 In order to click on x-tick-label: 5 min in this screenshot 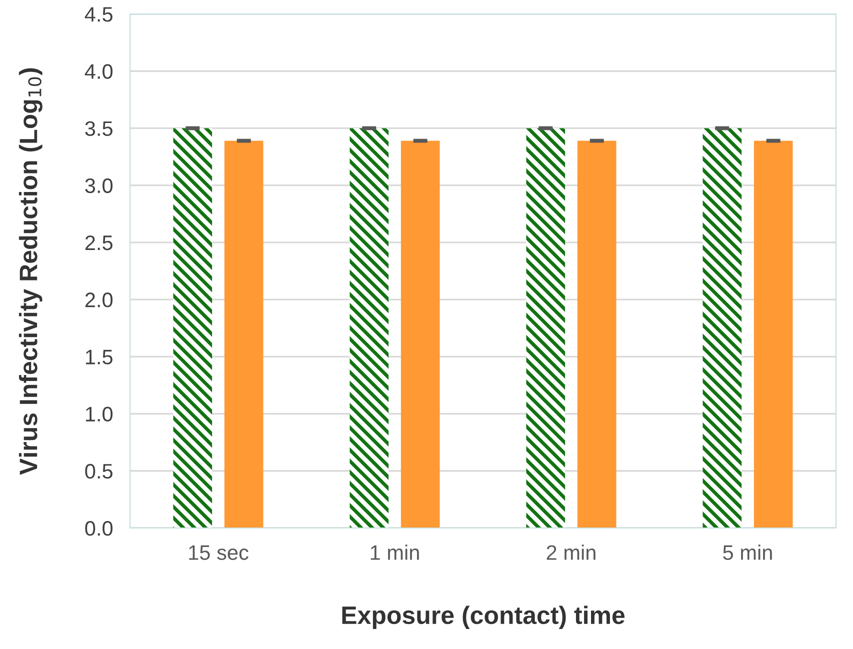, I will do `click(747, 552)`.